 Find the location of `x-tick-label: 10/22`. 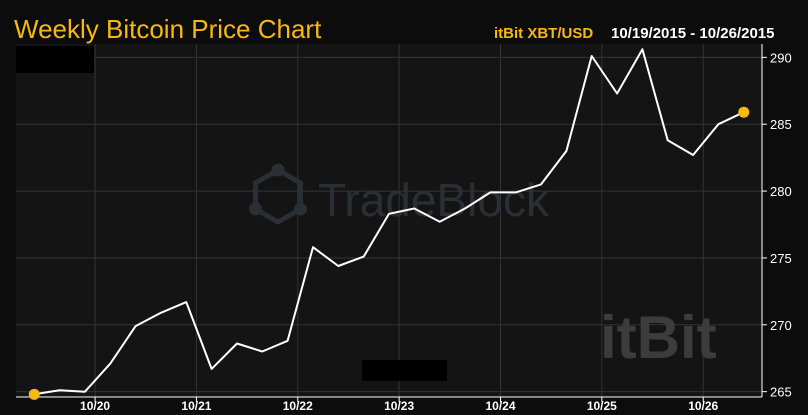

x-tick-label: 10/22 is located at coordinates (298, 406).